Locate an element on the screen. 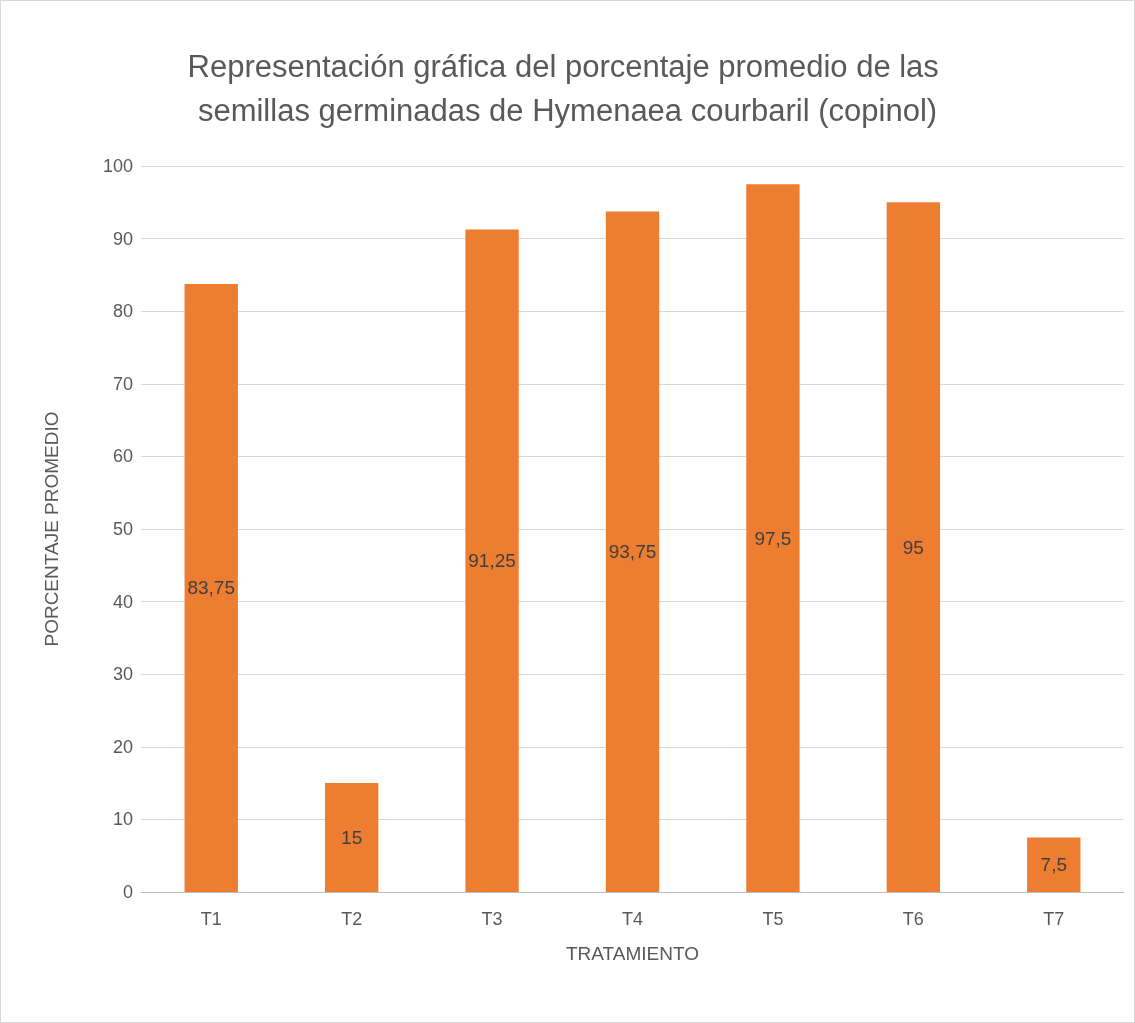 Image resolution: width=1135 pixels, height=1023 pixels. data-label: 15 is located at coordinates (352, 838).